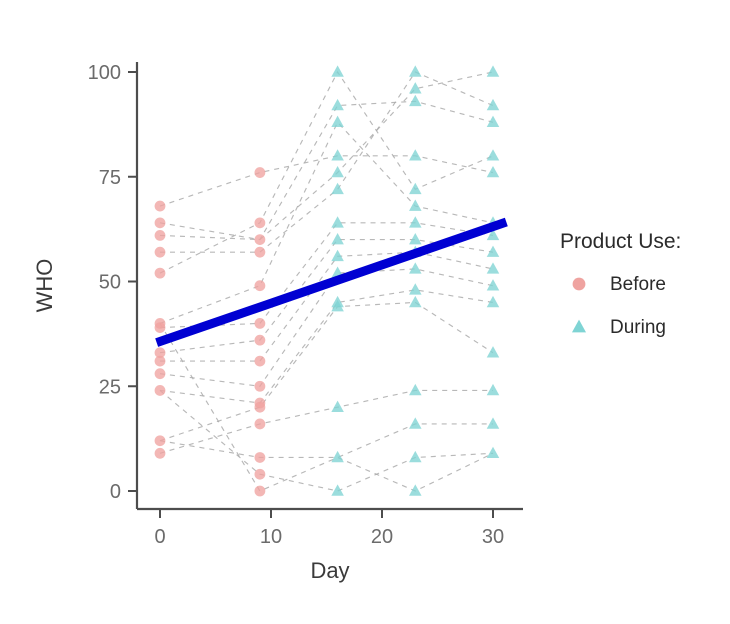 Image resolution: width=730 pixels, height=624 pixels. What do you see at coordinates (638, 327) in the screenshot?
I see `legend-label: During` at bounding box center [638, 327].